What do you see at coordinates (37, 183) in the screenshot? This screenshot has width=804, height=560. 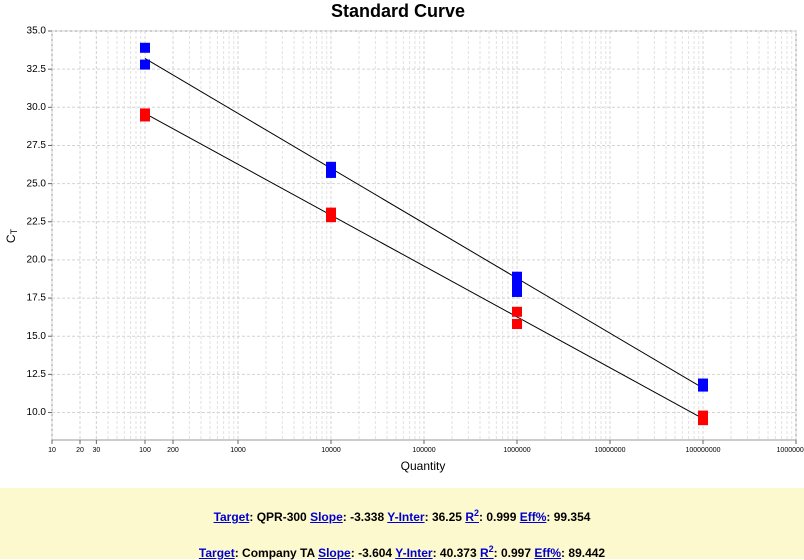 I see `y-tick-label: 25.0` at bounding box center [37, 183].